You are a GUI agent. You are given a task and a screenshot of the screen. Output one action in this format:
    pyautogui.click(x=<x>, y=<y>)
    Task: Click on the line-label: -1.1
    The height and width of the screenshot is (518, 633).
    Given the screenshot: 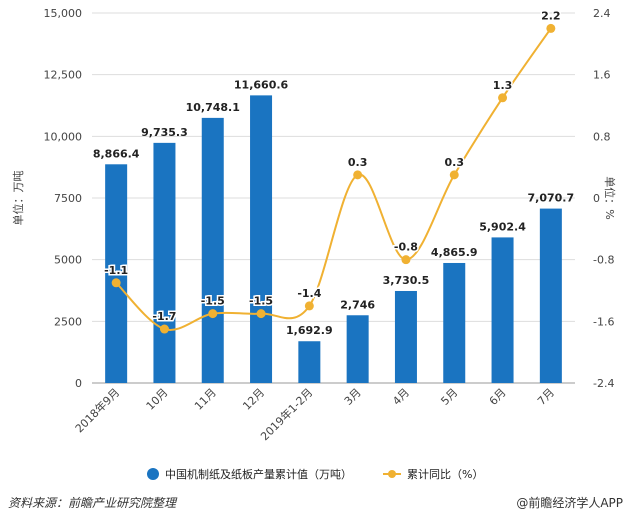 What is the action you would take?
    pyautogui.click(x=116, y=270)
    